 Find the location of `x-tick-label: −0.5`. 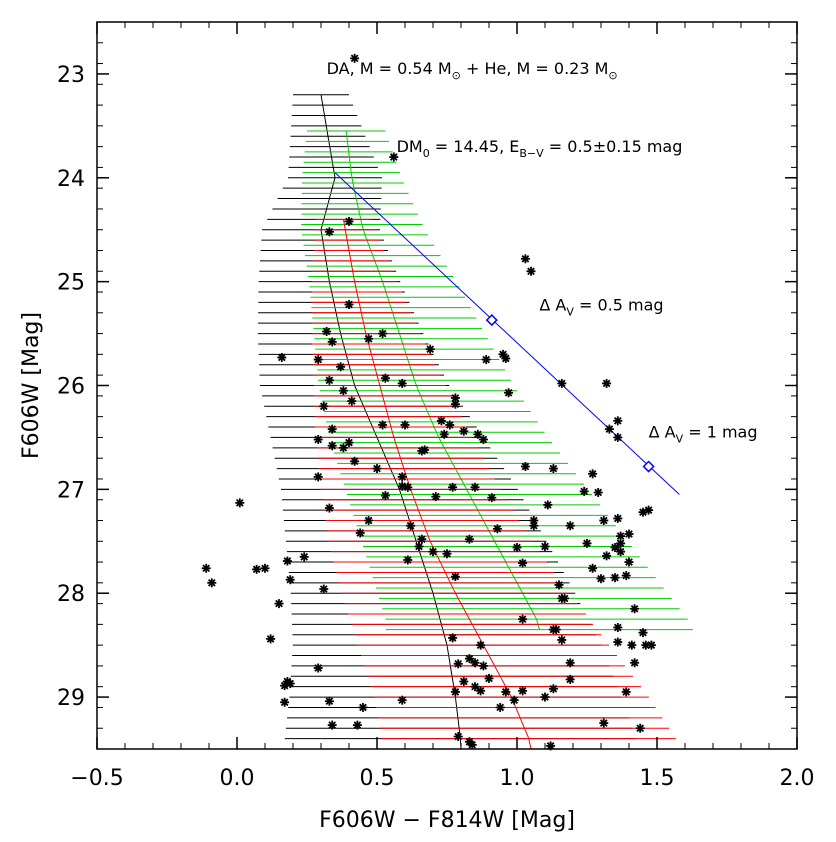

x-tick-label: −0.5 is located at coordinates (96, 778).